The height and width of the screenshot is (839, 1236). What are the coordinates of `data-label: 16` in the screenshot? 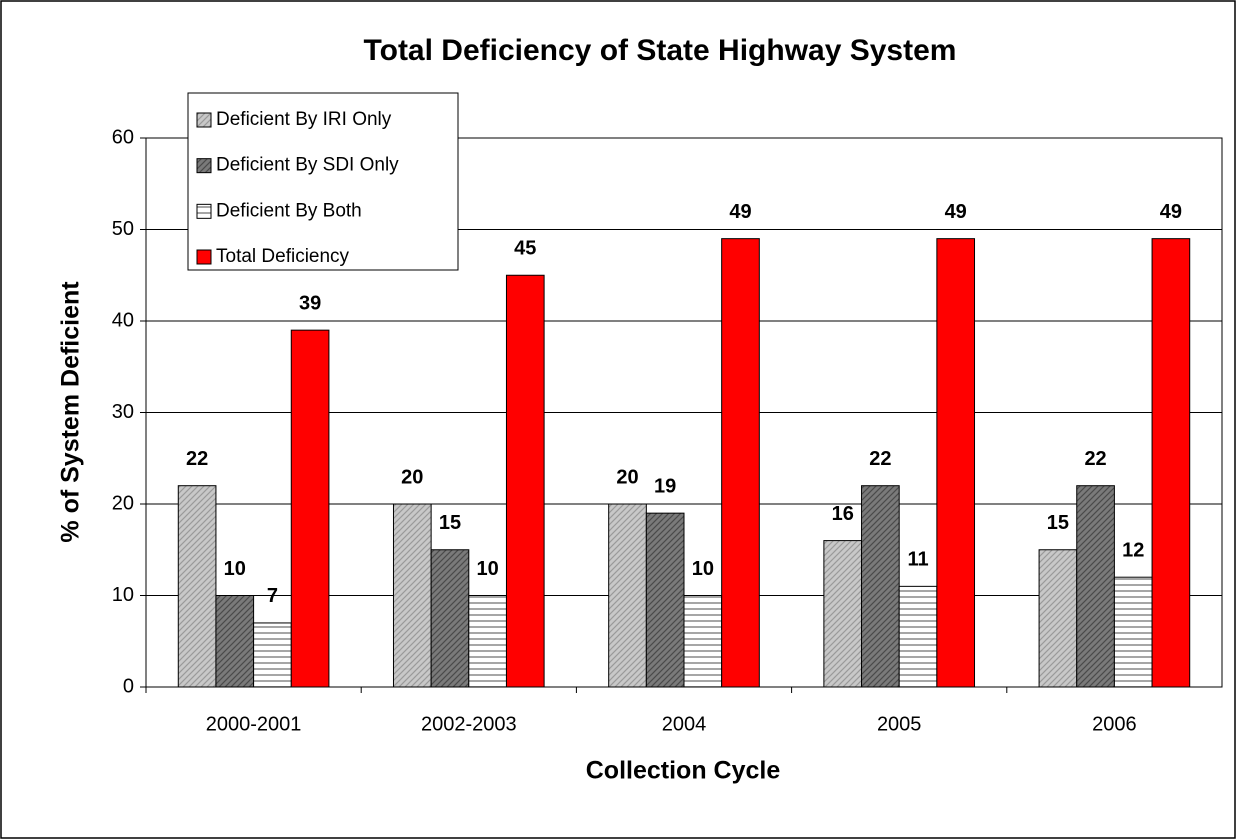 It's located at (843, 514).